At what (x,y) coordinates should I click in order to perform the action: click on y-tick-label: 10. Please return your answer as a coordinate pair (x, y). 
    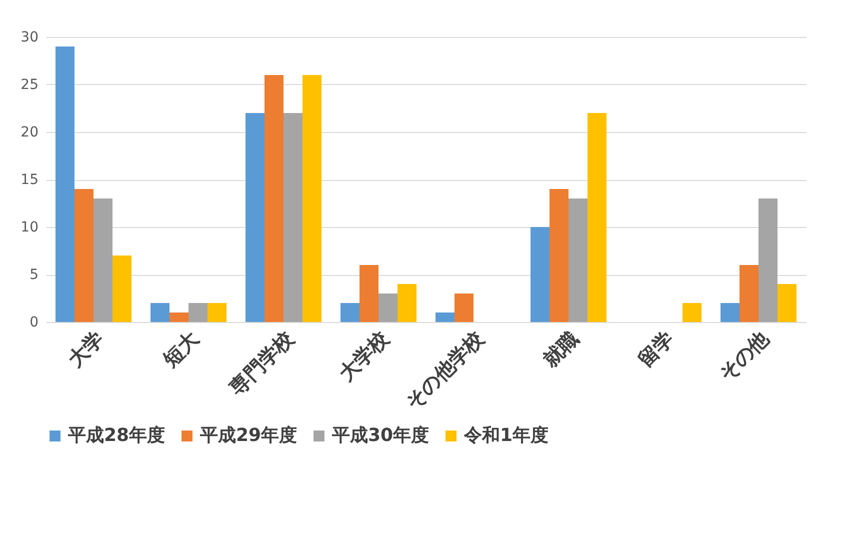
    Looking at the image, I should click on (29, 228).